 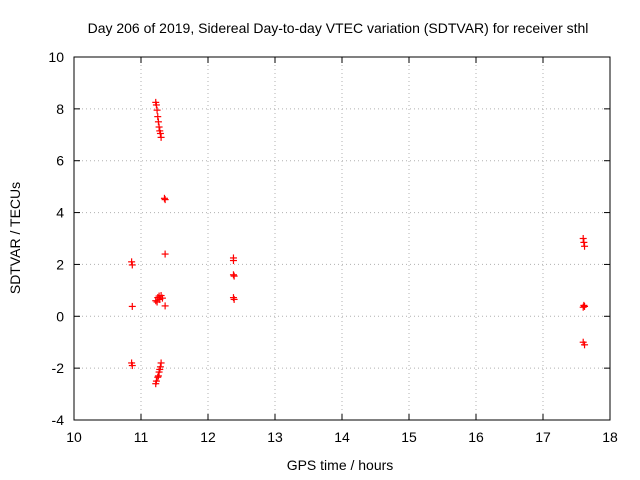 I want to click on y-tick-label: 6, so click(x=60, y=161).